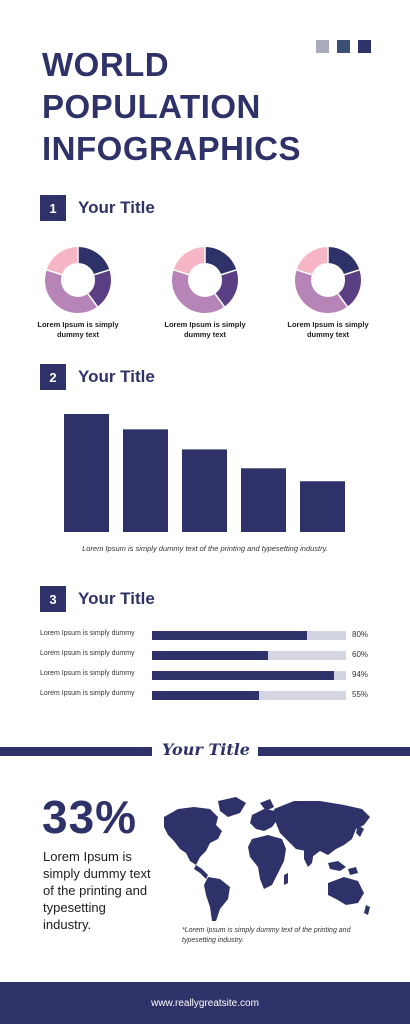  What do you see at coordinates (76, 751) in the screenshot?
I see `banner-divider-left` at bounding box center [76, 751].